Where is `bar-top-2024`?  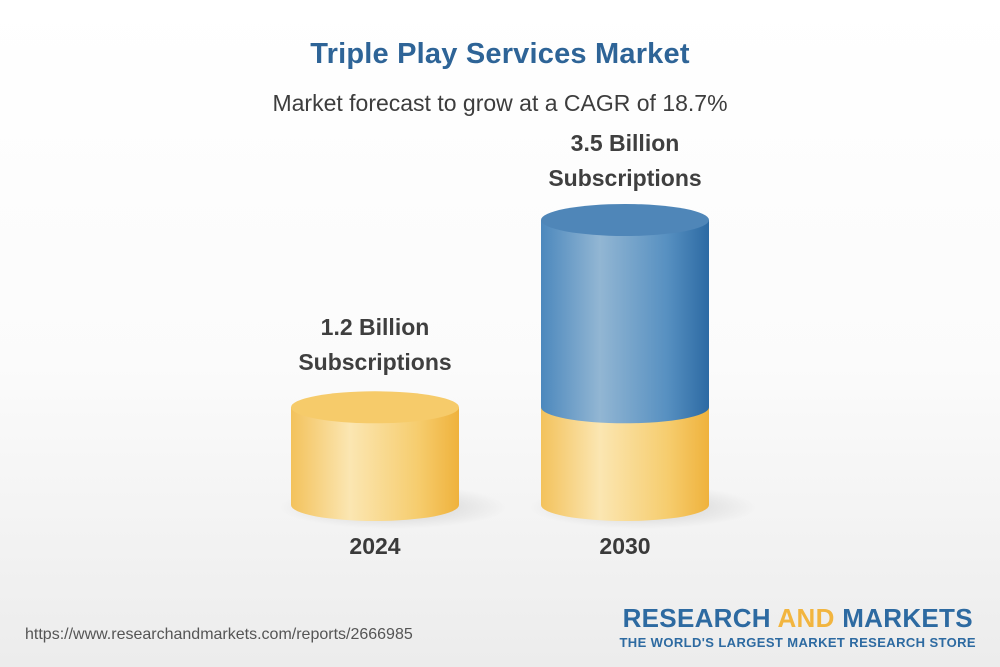
bar-top-2024 is located at coordinates (375, 407).